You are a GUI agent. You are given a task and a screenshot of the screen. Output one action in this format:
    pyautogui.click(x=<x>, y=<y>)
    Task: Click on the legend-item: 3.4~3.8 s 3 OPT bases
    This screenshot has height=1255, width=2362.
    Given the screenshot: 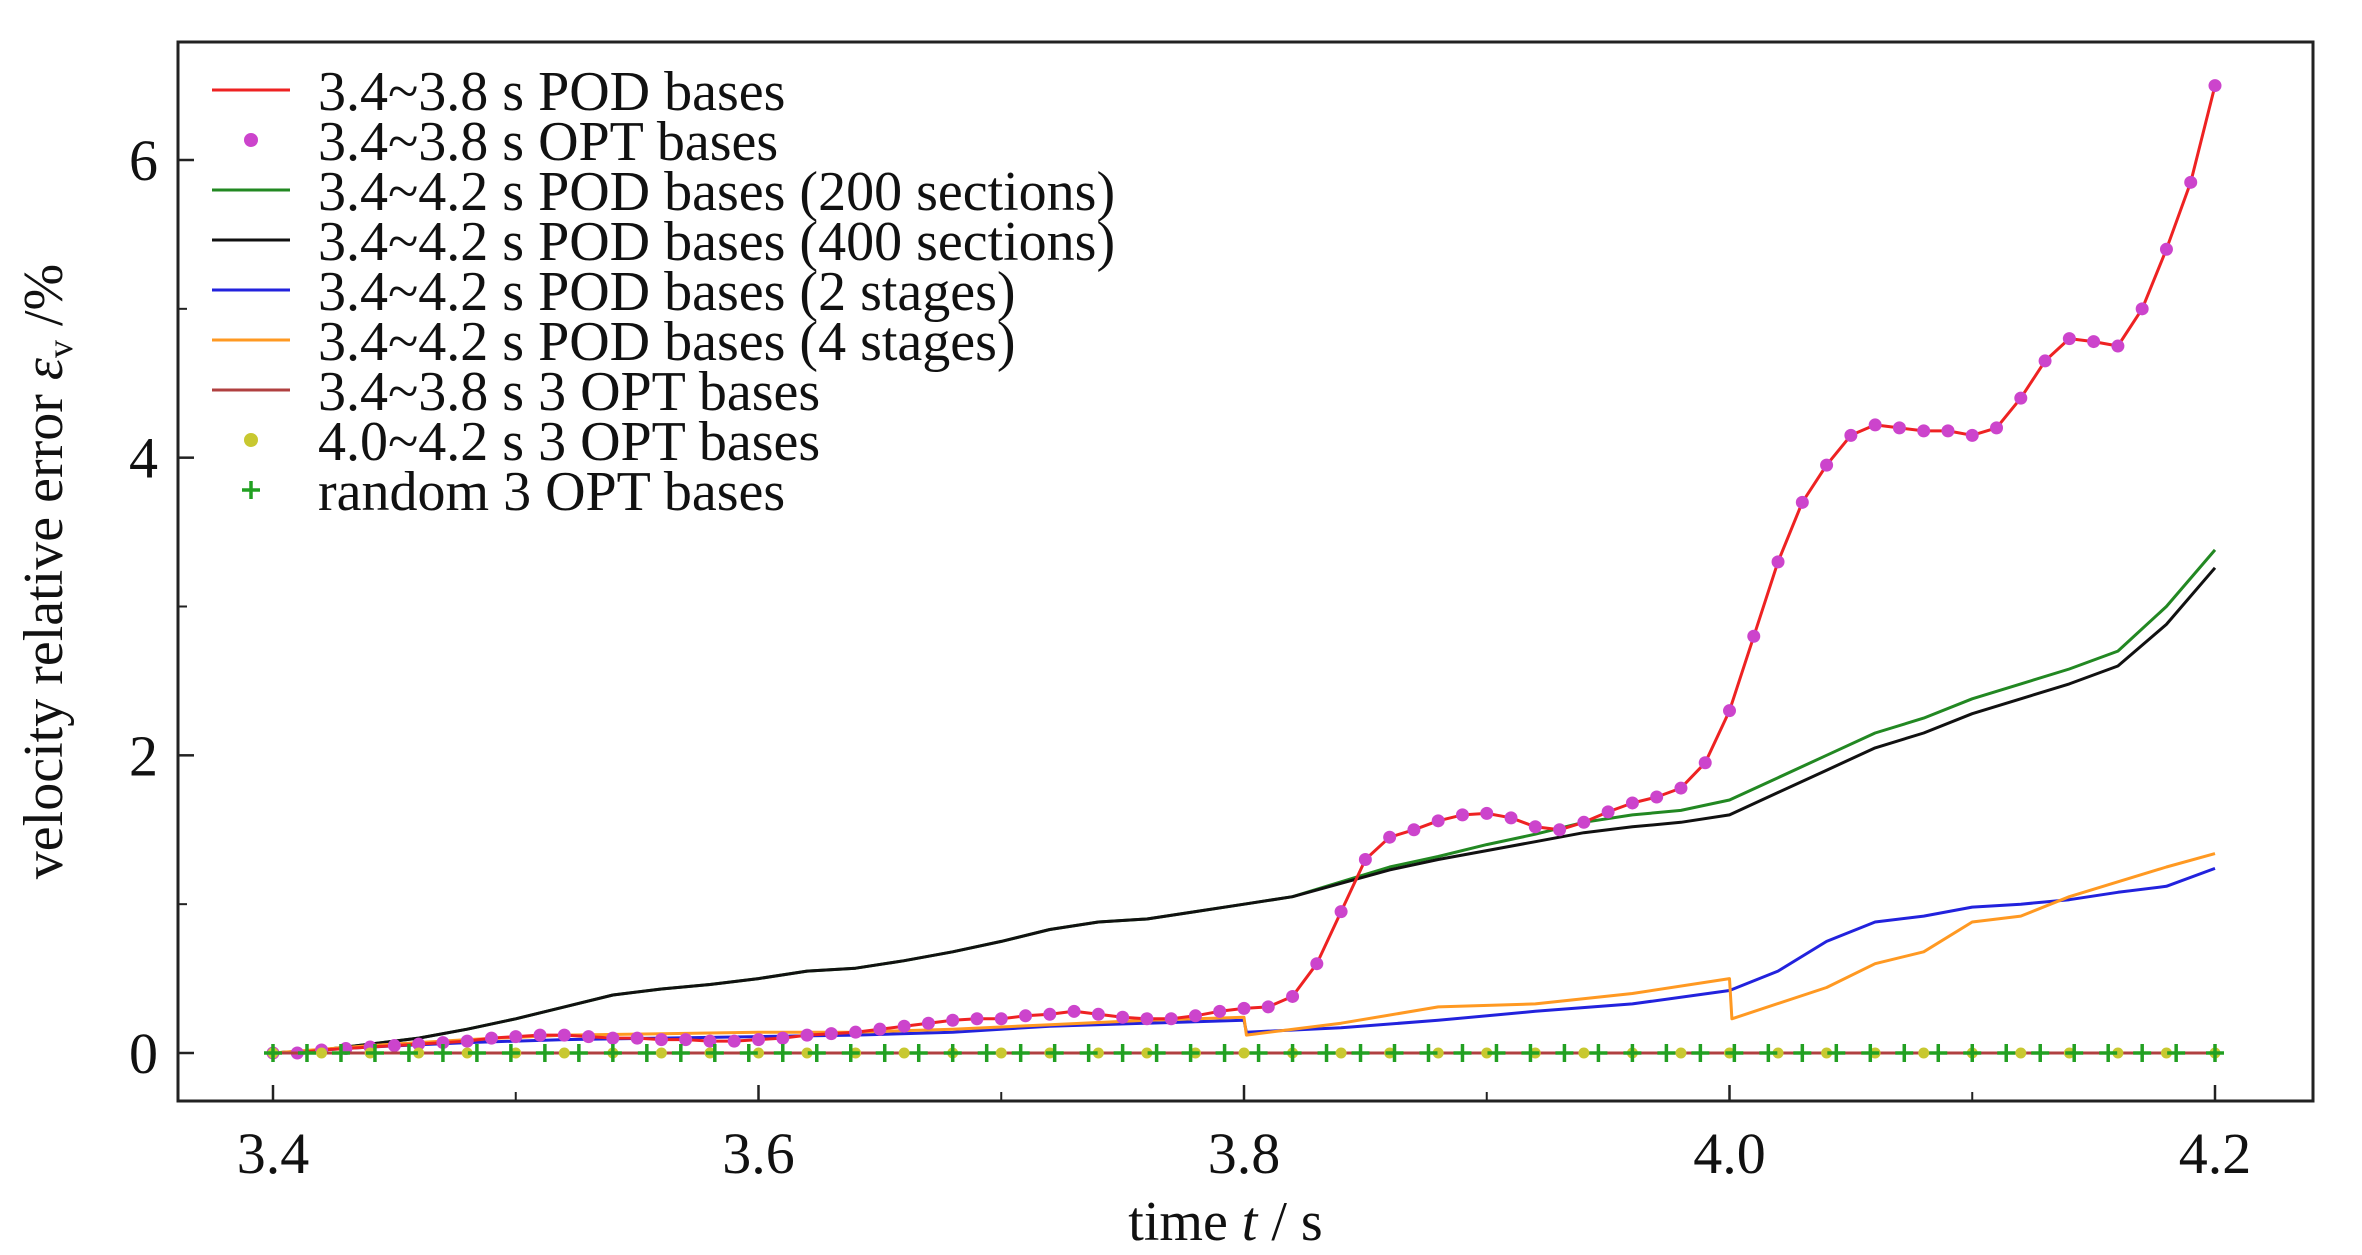 What is the action you would take?
    pyautogui.click(x=516, y=392)
    